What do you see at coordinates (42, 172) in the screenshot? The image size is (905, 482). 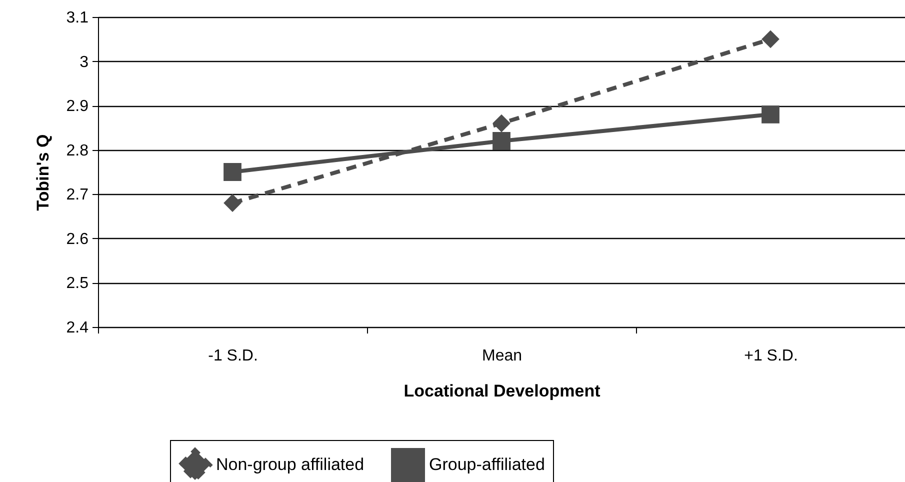 I see `y-axis-title: Tobin's Q` at bounding box center [42, 172].